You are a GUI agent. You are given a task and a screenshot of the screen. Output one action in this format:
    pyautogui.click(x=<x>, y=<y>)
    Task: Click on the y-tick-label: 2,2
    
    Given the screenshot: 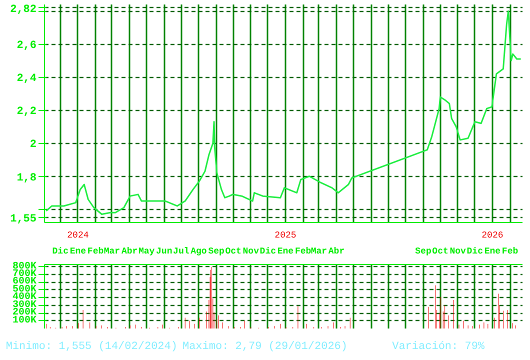 What is the action you would take?
    pyautogui.click(x=26, y=112)
    